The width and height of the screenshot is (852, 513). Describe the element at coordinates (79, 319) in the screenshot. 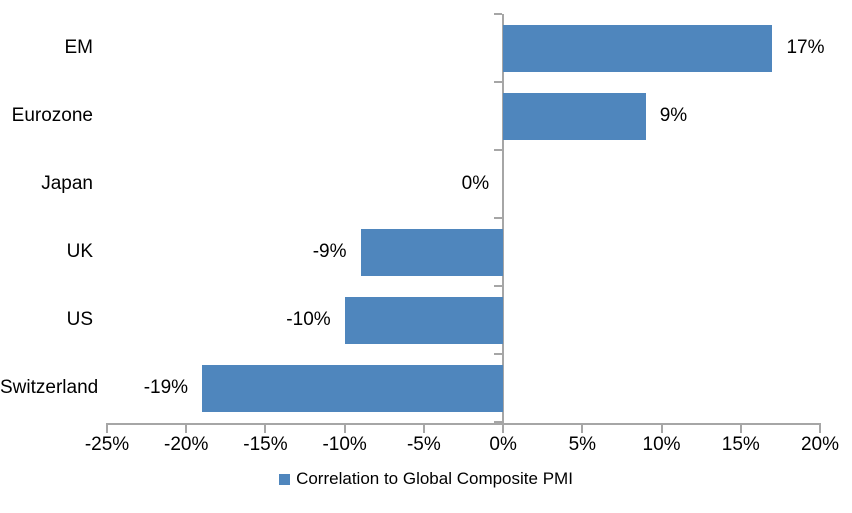

I see `category-label: US` at that location.